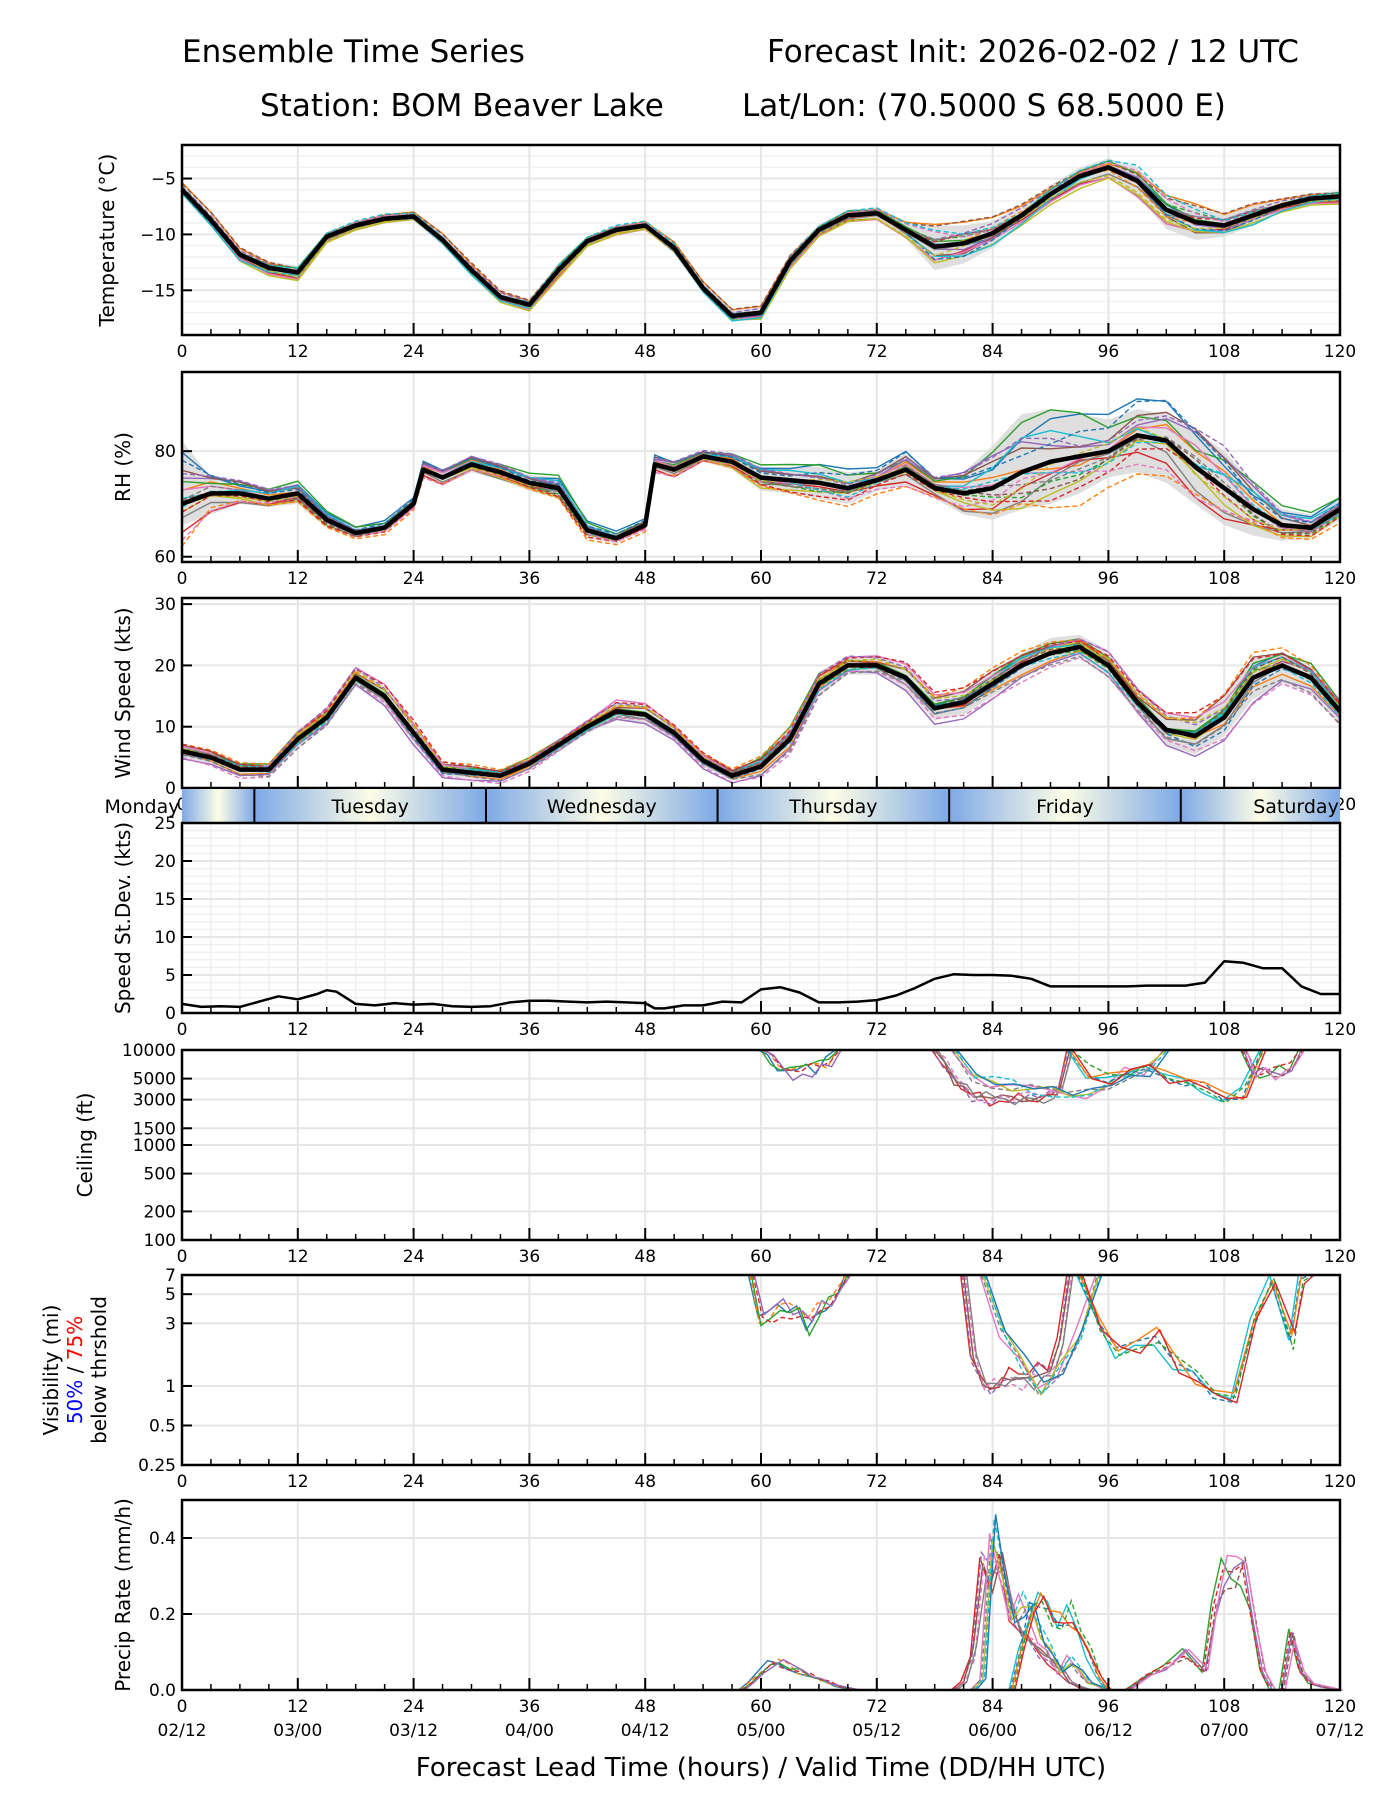  I want to click on day-label: Monday, so click(141, 807).